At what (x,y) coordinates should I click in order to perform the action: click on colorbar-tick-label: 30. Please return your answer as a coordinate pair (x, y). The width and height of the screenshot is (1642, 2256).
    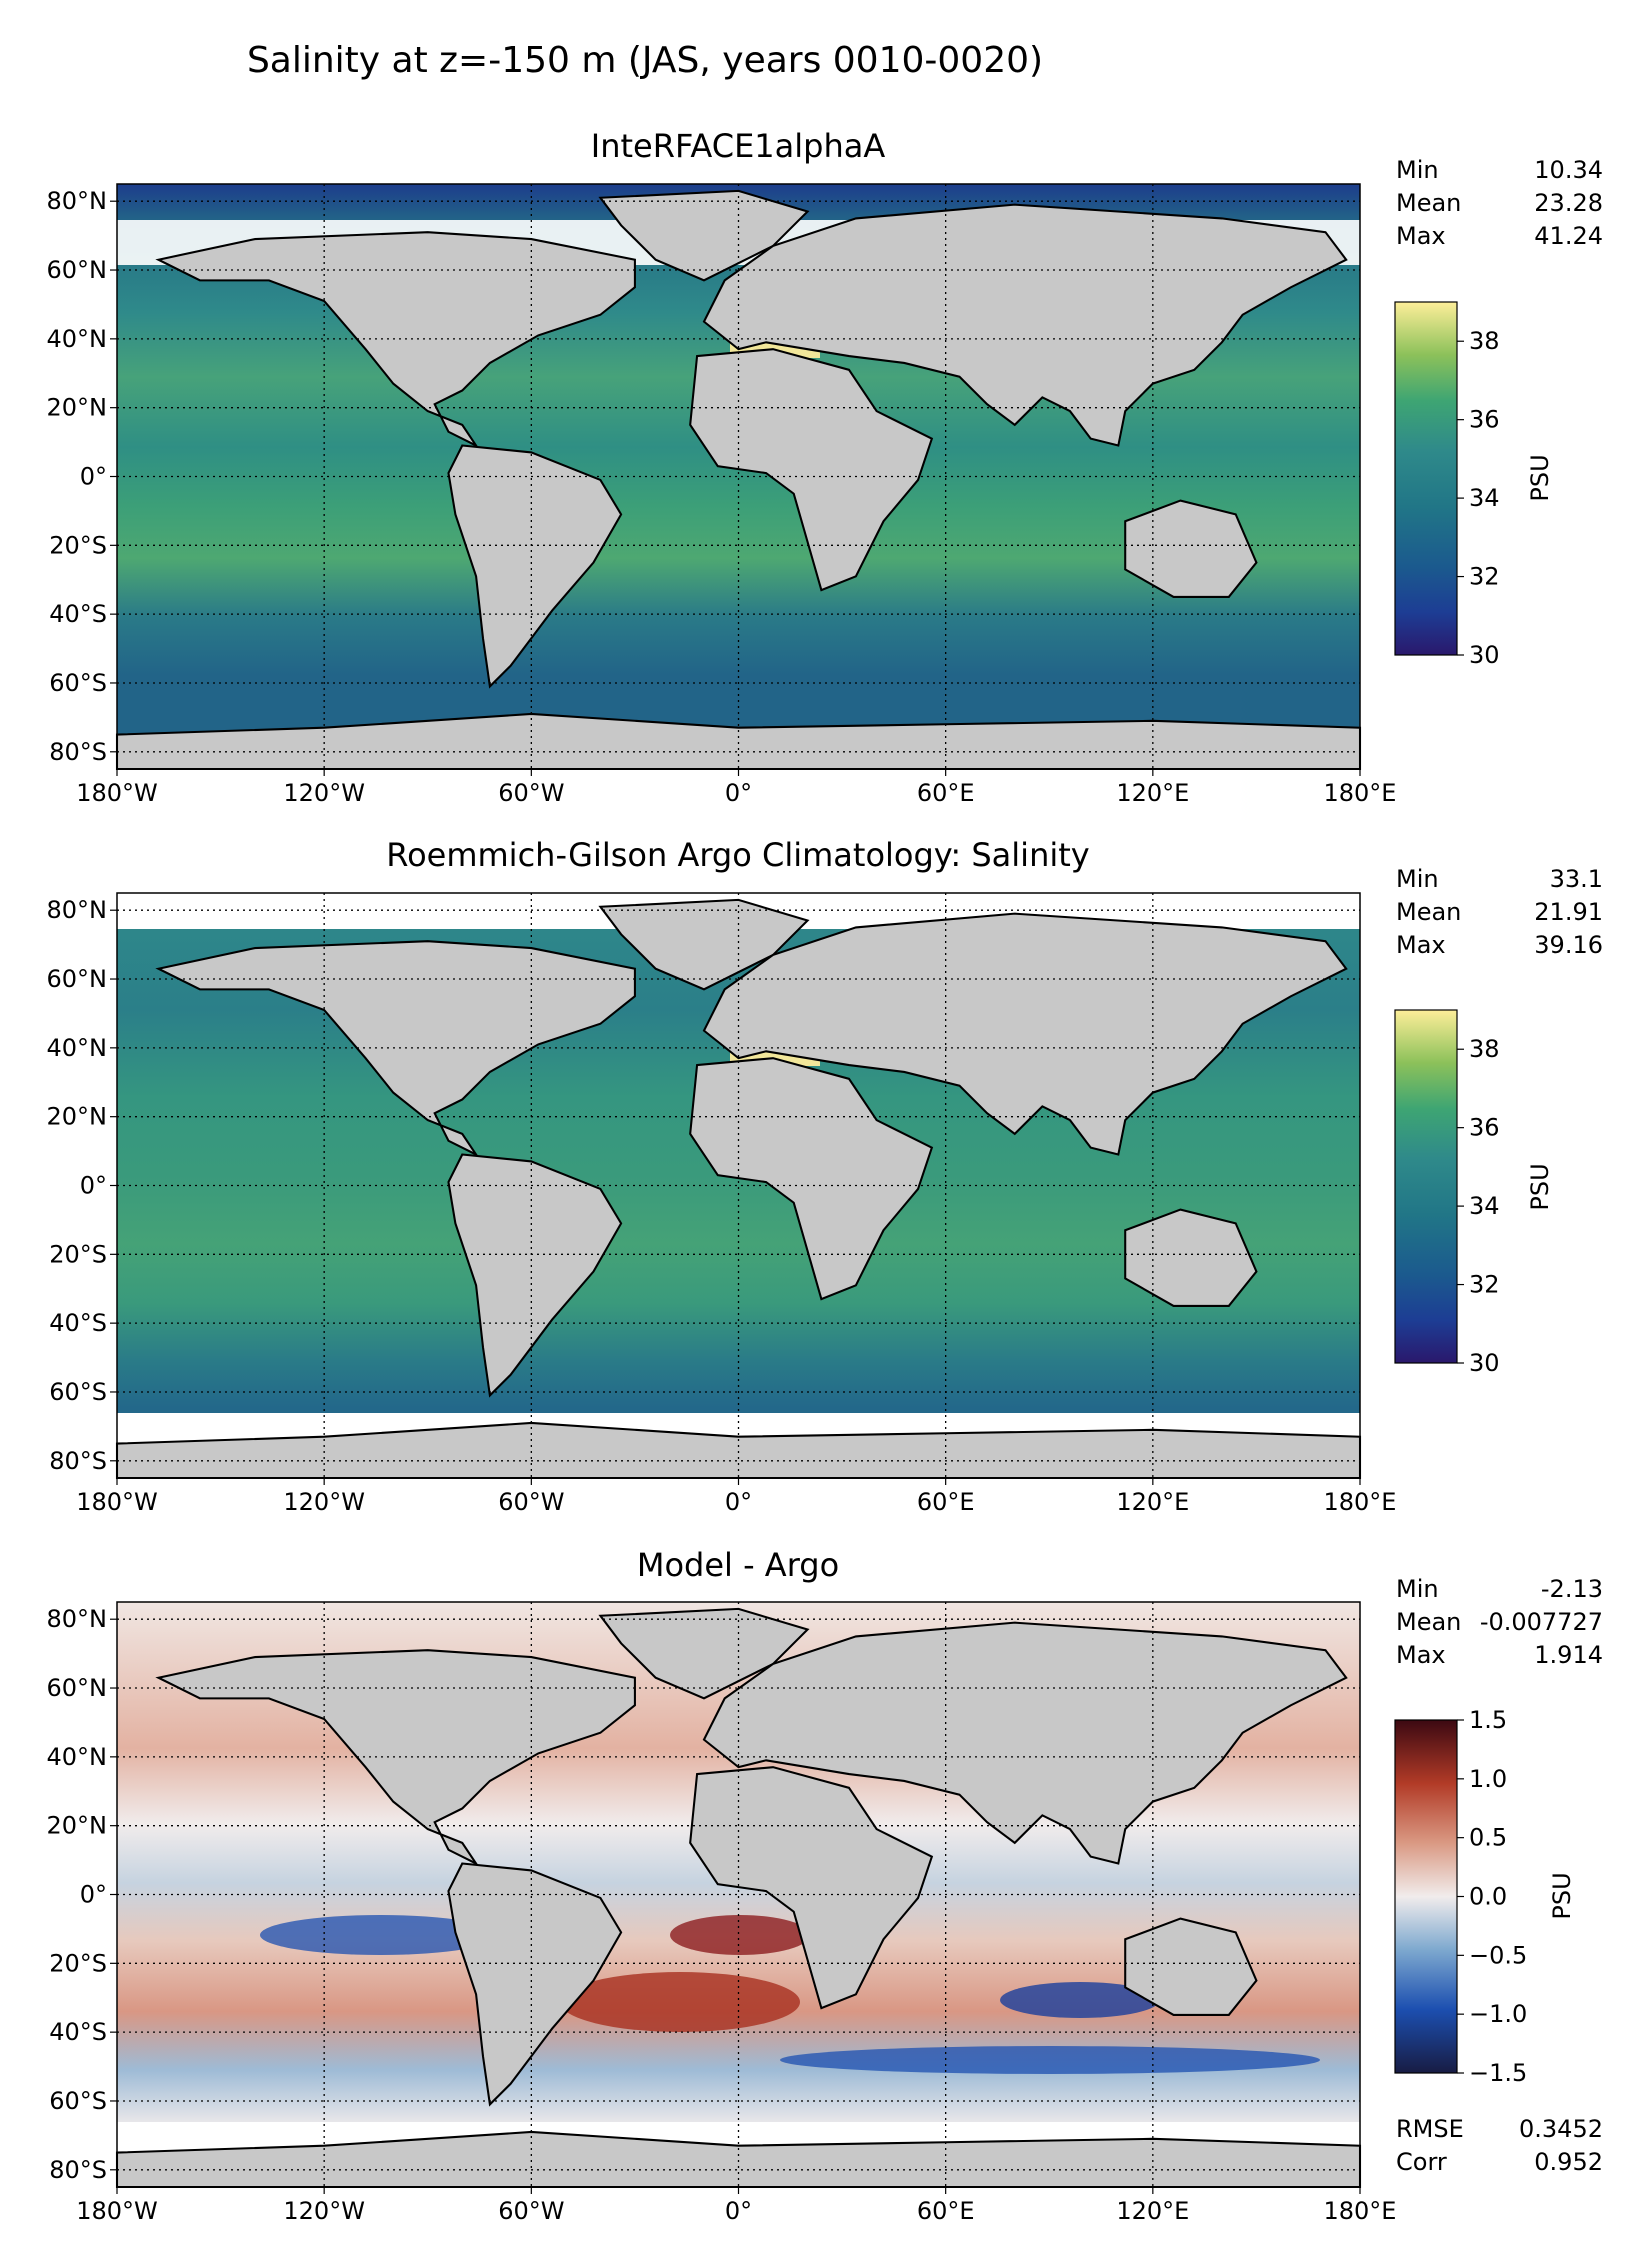
    Looking at the image, I should click on (1484, 1363).